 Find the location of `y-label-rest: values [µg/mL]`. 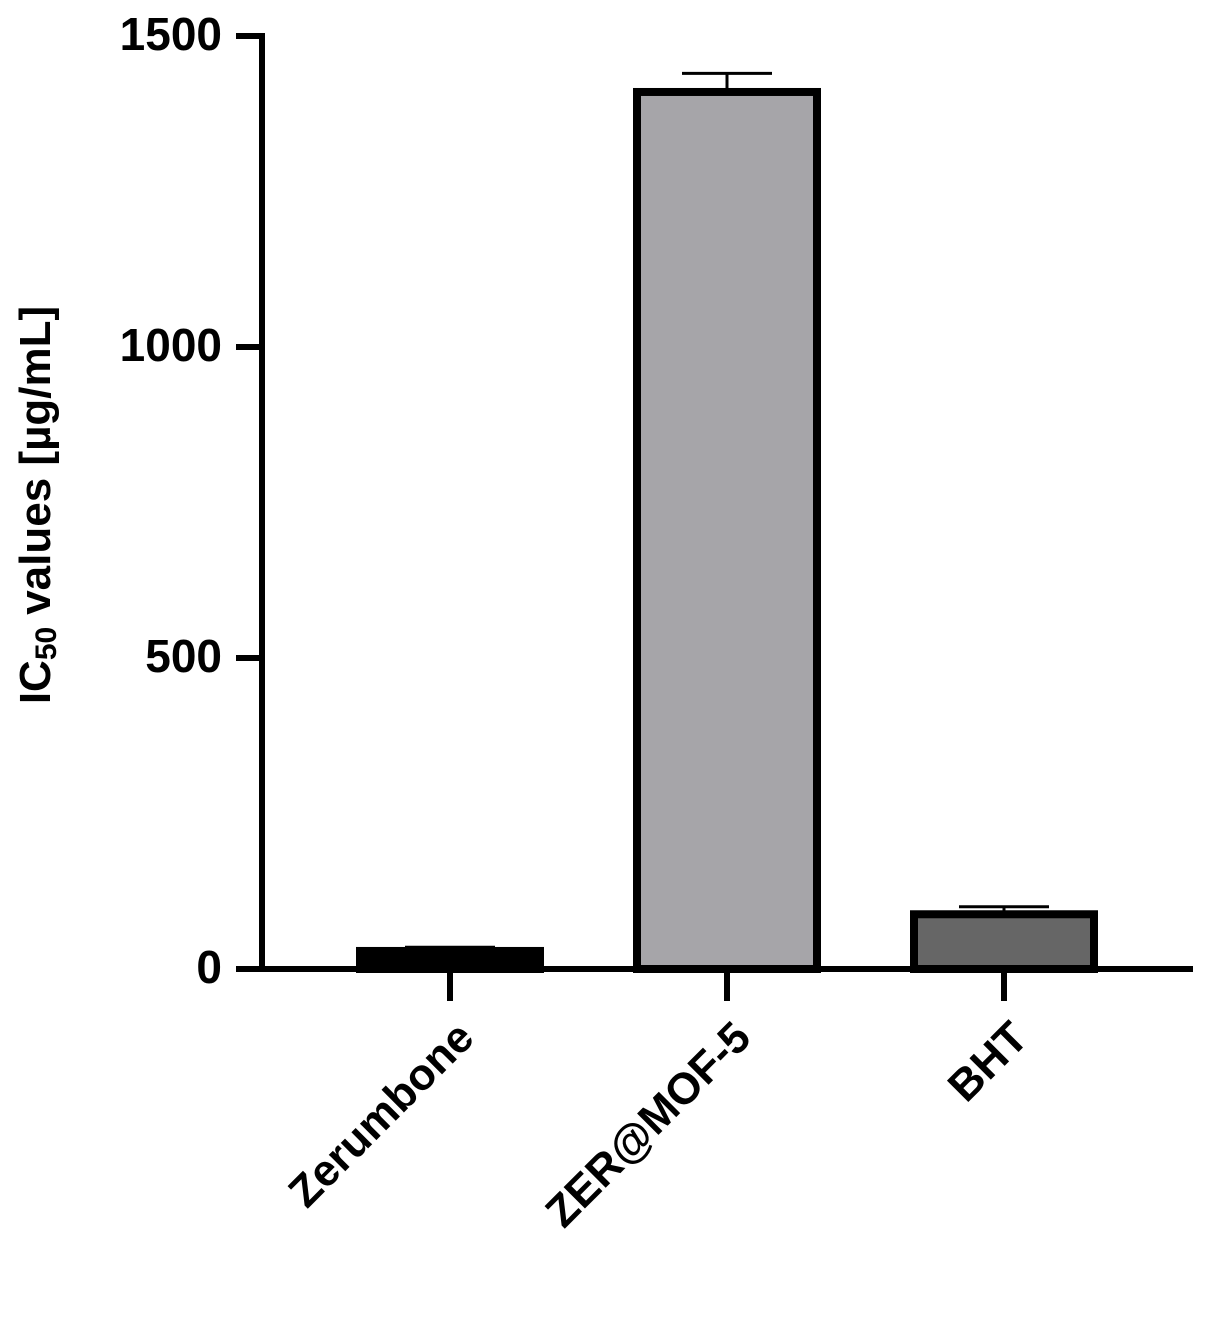

y-label-rest: values [µg/mL] is located at coordinates (35, 460).